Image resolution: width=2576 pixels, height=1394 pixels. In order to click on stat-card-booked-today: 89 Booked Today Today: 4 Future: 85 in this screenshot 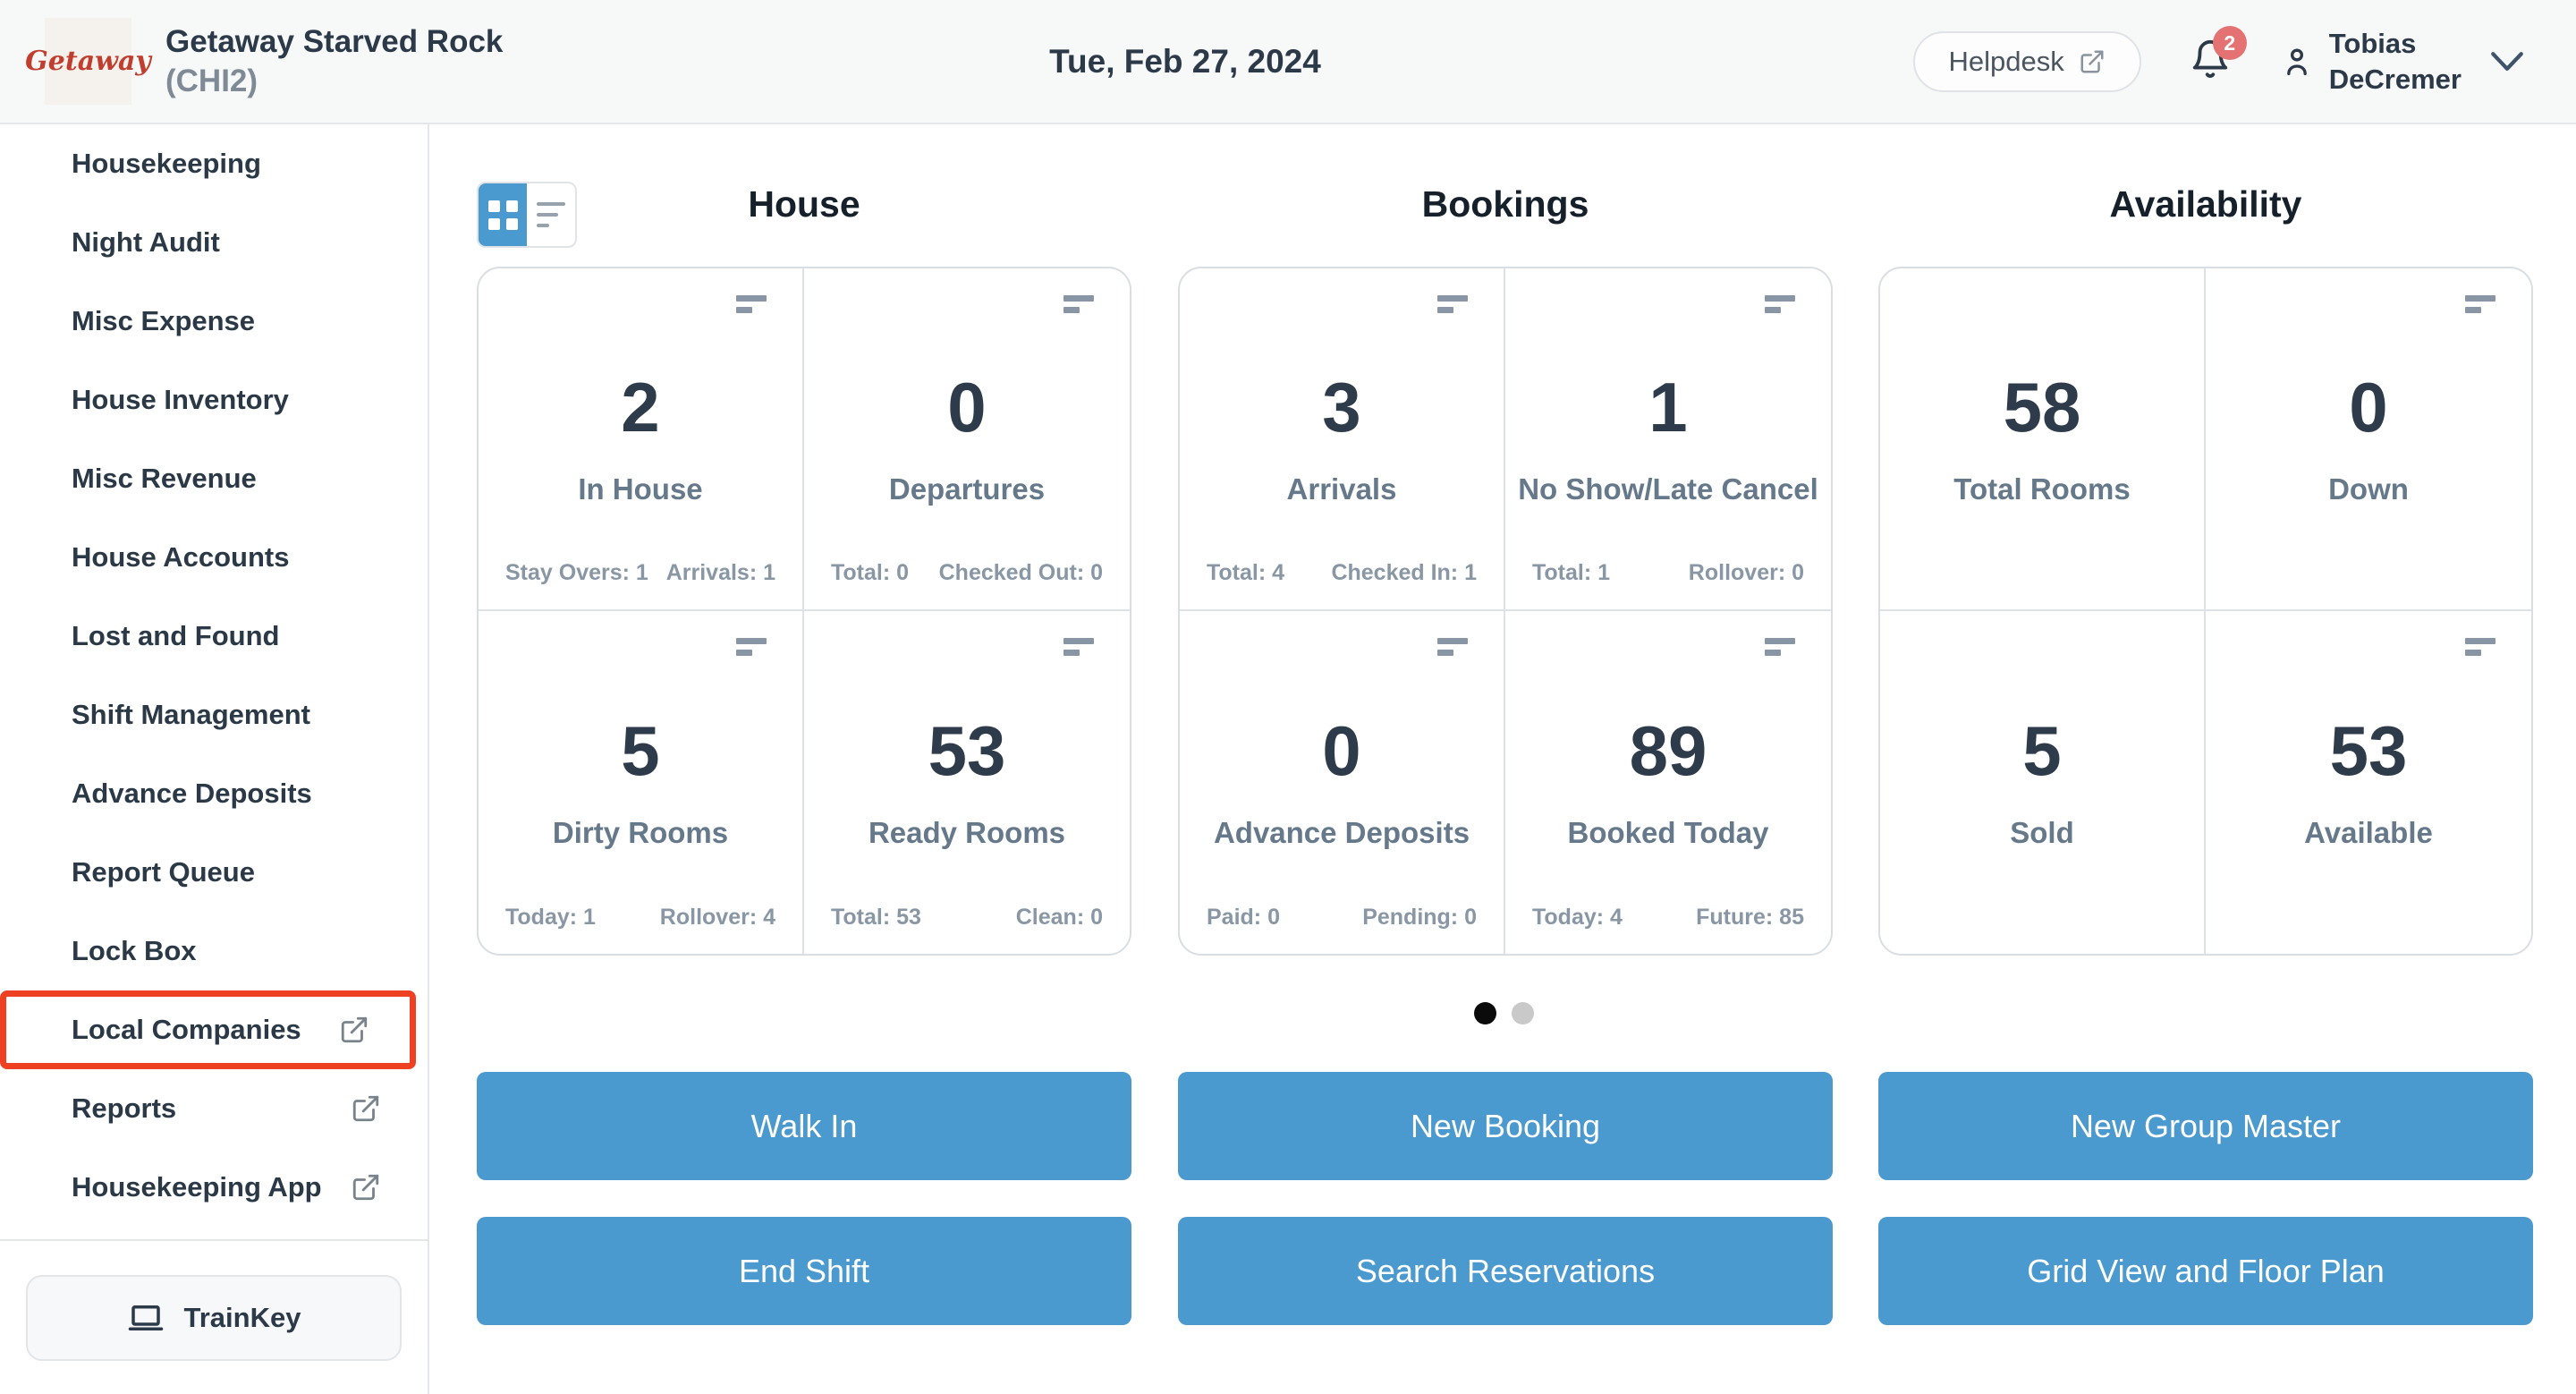, I will do `click(1668, 783)`.